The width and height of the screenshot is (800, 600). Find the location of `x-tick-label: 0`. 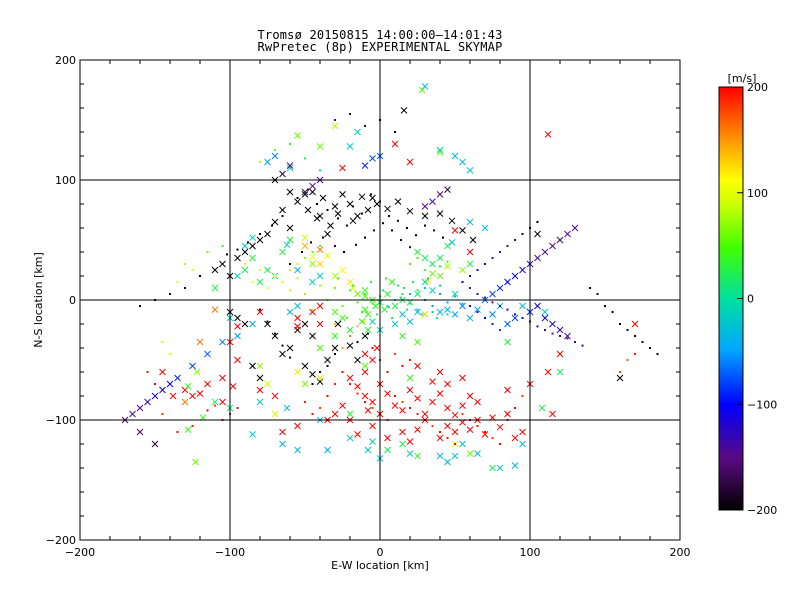

x-tick-label: 0 is located at coordinates (380, 552).